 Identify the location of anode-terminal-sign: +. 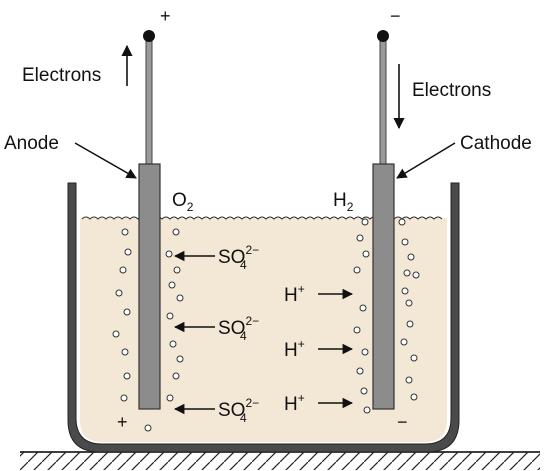
(165, 16).